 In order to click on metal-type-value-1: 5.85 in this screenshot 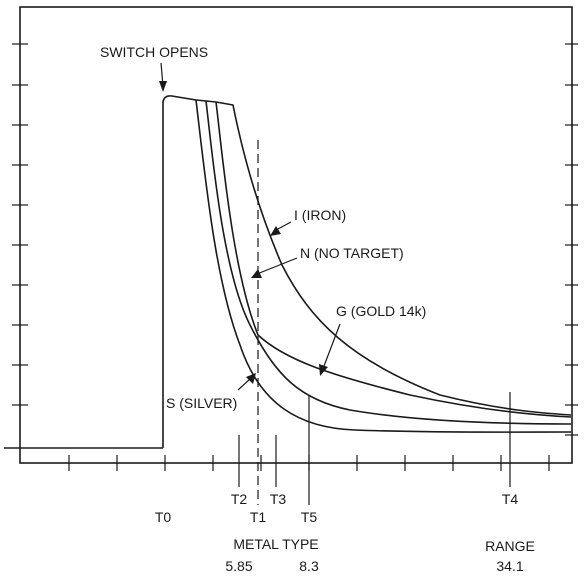, I will do `click(238, 566)`.